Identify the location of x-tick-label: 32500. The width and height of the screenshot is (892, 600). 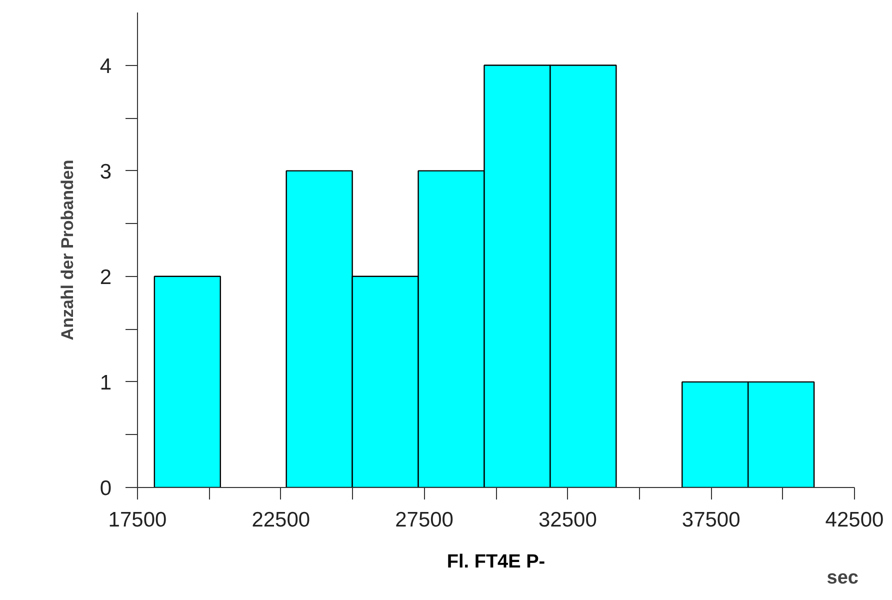
(567, 520).